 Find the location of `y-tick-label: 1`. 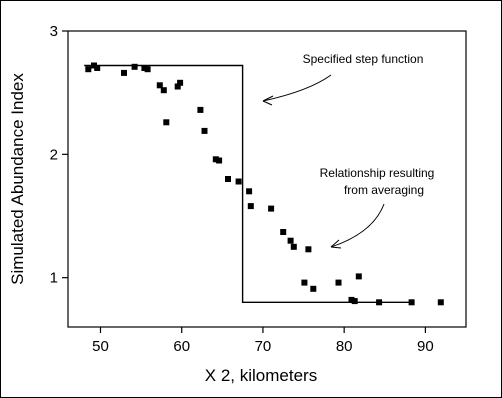

y-tick-label: 1 is located at coordinates (54, 278).